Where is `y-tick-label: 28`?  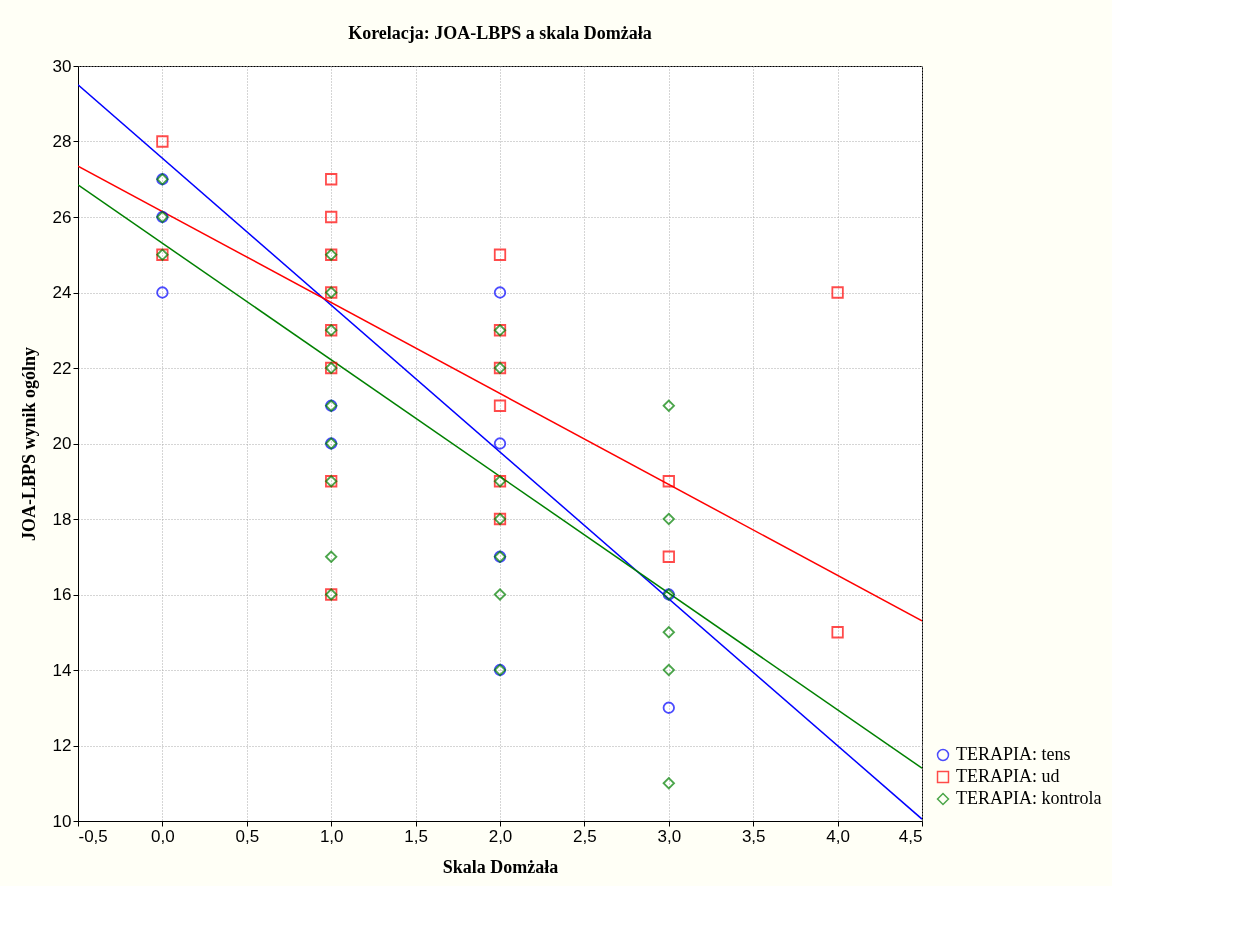
y-tick-label: 28 is located at coordinates (62, 141).